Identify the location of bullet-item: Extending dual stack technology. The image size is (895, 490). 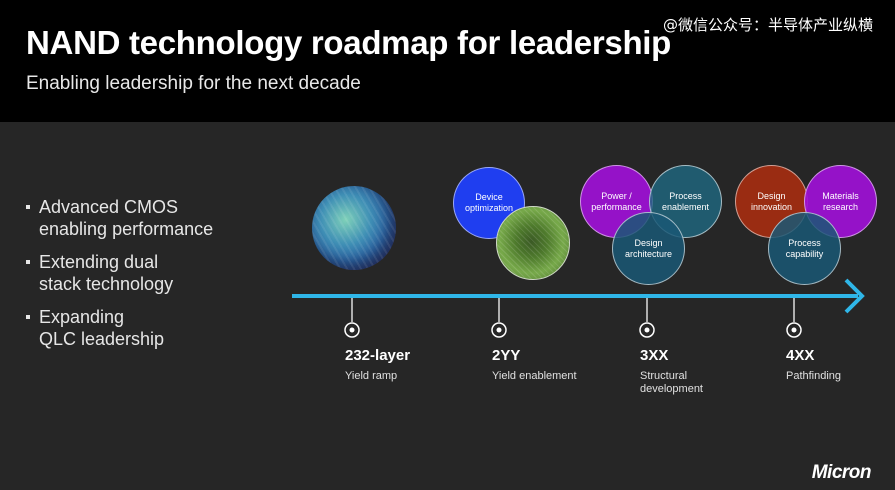
(119, 273).